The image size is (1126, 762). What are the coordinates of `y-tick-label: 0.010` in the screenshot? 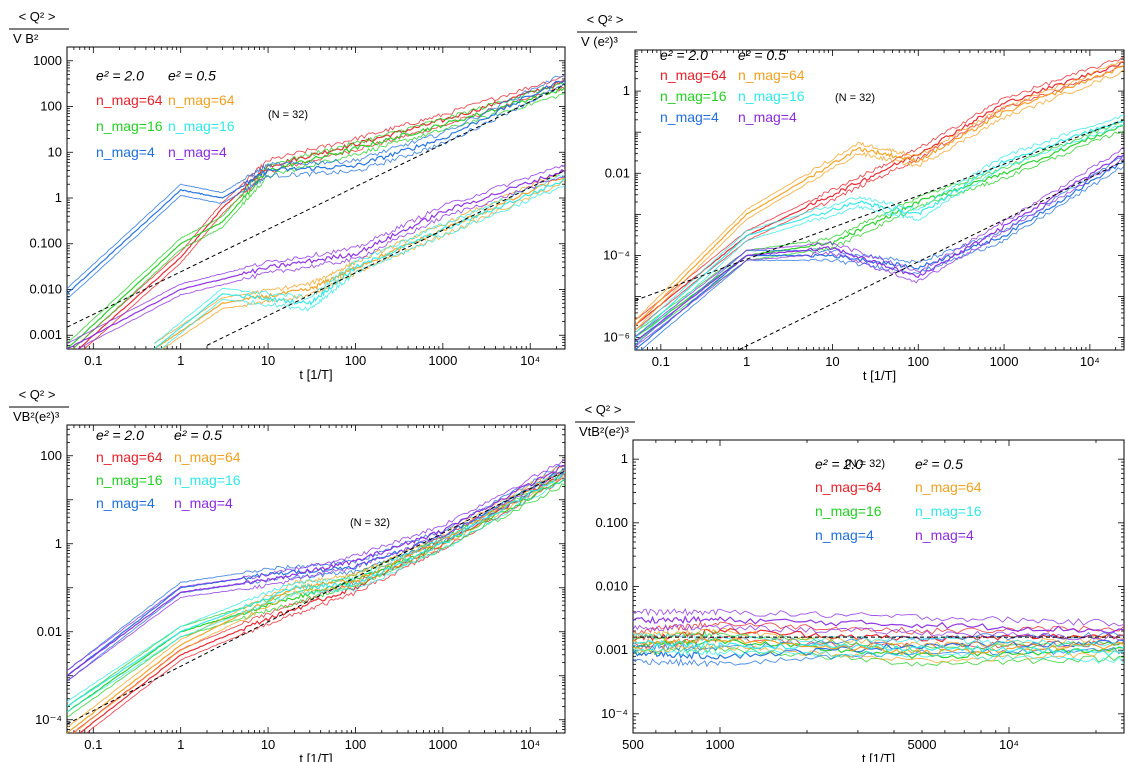 It's located at (611, 586).